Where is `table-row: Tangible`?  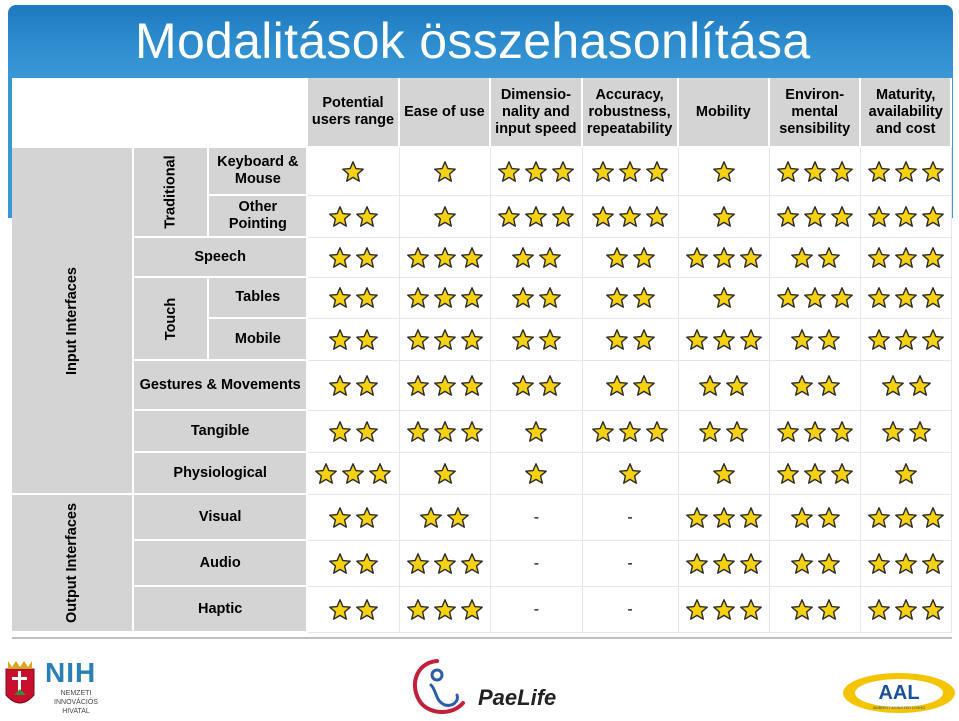 table-row: Tangible is located at coordinates (482, 432).